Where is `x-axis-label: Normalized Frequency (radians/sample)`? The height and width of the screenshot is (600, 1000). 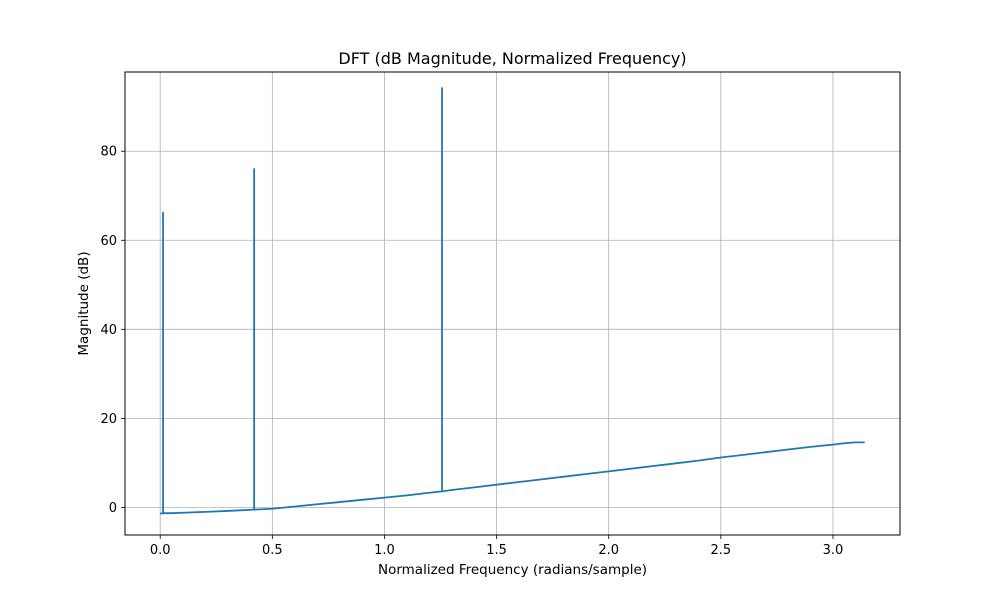 x-axis-label: Normalized Frequency (radians/sample) is located at coordinates (512, 570).